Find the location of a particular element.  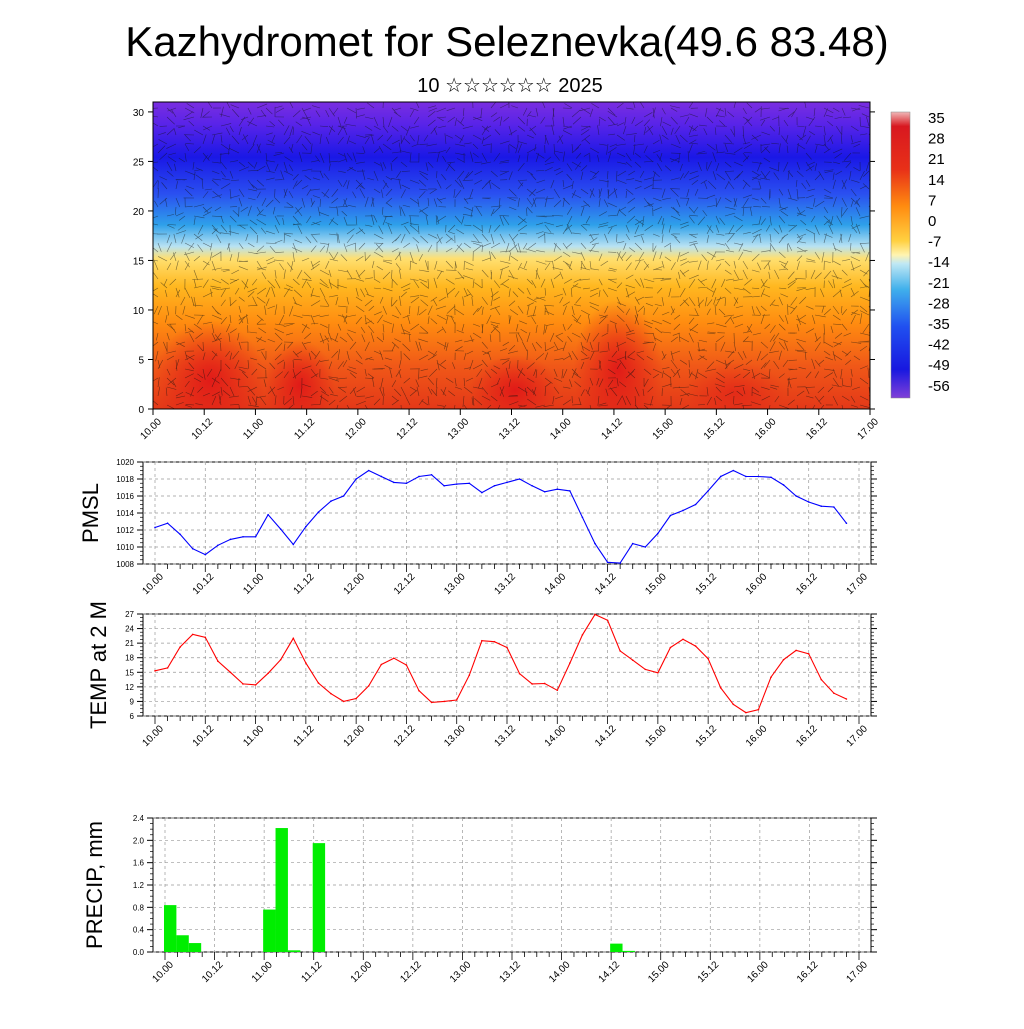

y-tick-label: 27 is located at coordinates (129, 614).